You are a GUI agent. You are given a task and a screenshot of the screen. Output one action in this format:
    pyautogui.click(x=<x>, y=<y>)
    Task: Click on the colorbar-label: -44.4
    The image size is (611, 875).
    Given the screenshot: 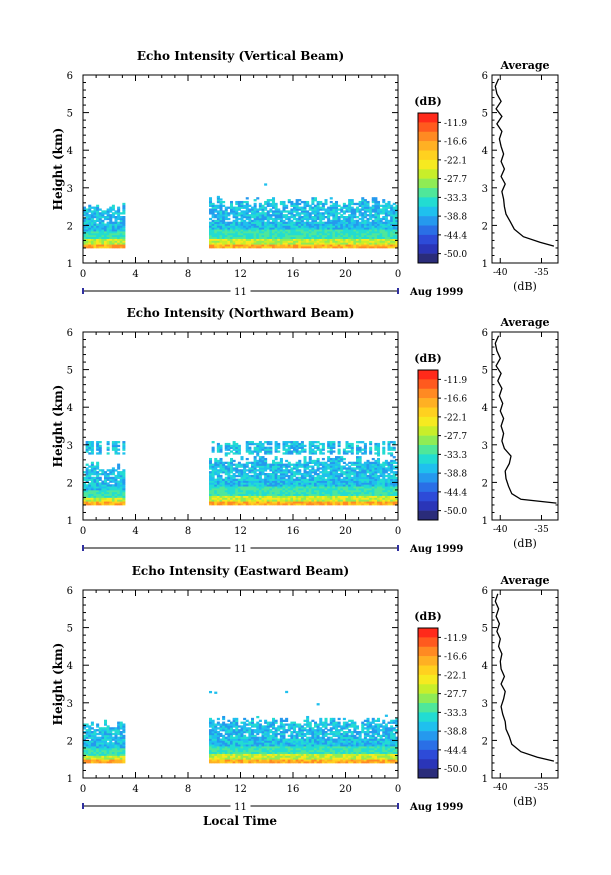 What is the action you would take?
    pyautogui.click(x=455, y=493)
    